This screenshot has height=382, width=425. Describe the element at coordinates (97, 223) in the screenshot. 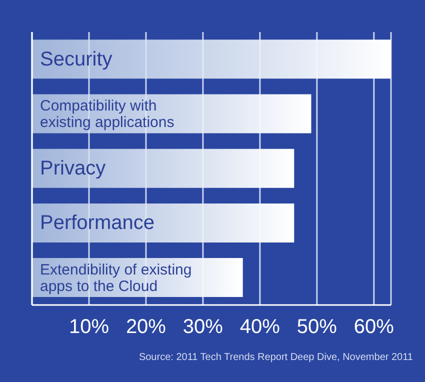

I see `y-tick-label: Performance` at that location.